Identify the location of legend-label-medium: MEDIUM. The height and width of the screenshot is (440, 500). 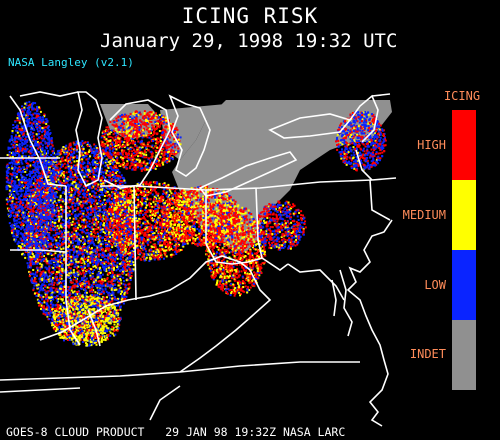
(424, 215).